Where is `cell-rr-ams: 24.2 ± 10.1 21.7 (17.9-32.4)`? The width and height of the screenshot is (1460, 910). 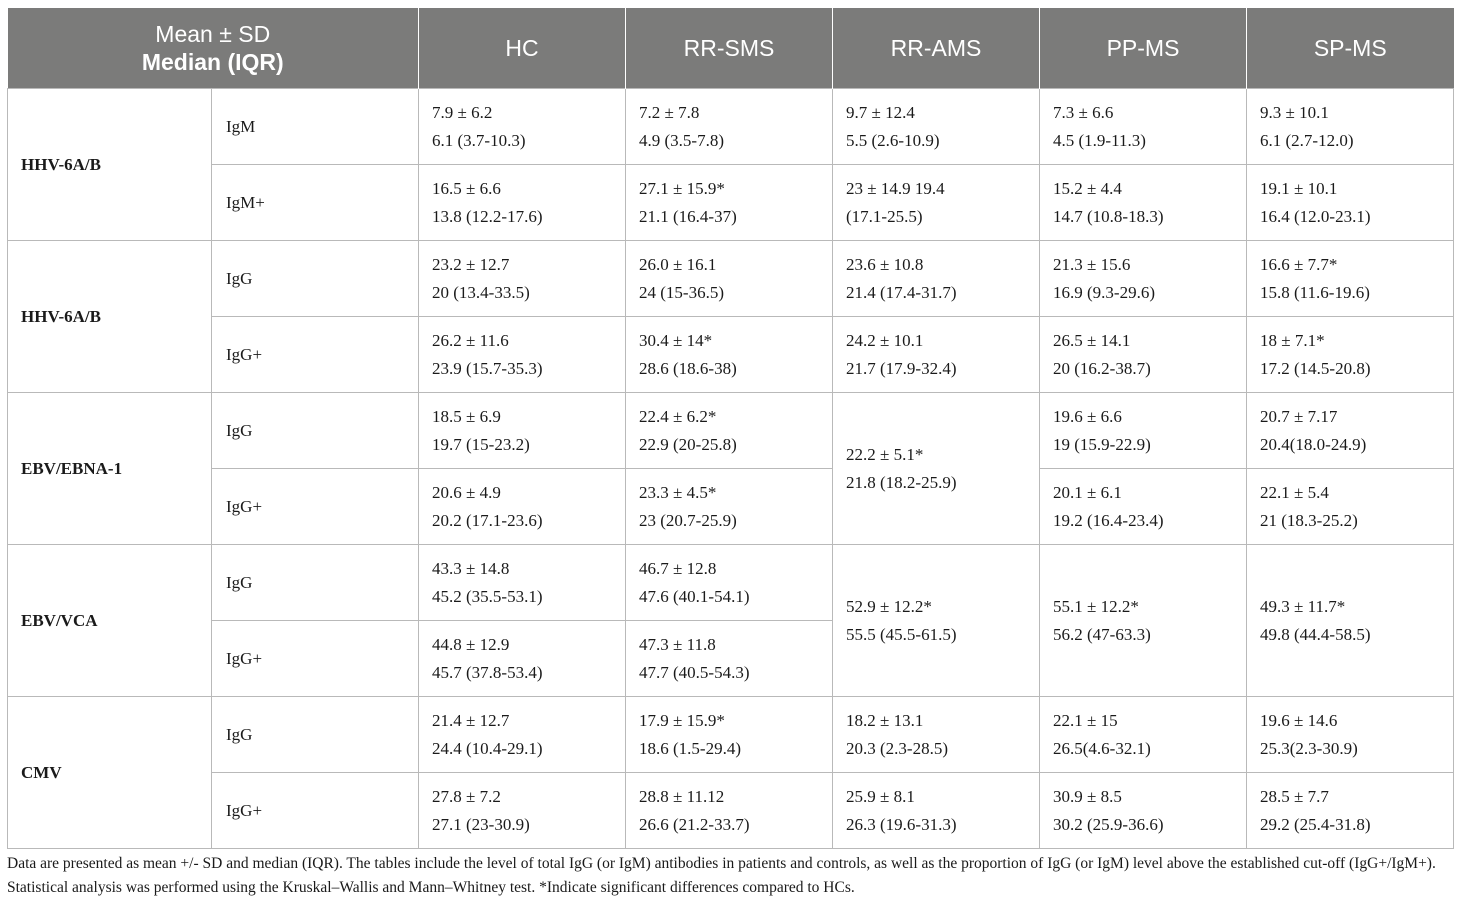
cell-rr-ams: 24.2 ± 10.1 21.7 (17.9-32.4) is located at coordinates (936, 354).